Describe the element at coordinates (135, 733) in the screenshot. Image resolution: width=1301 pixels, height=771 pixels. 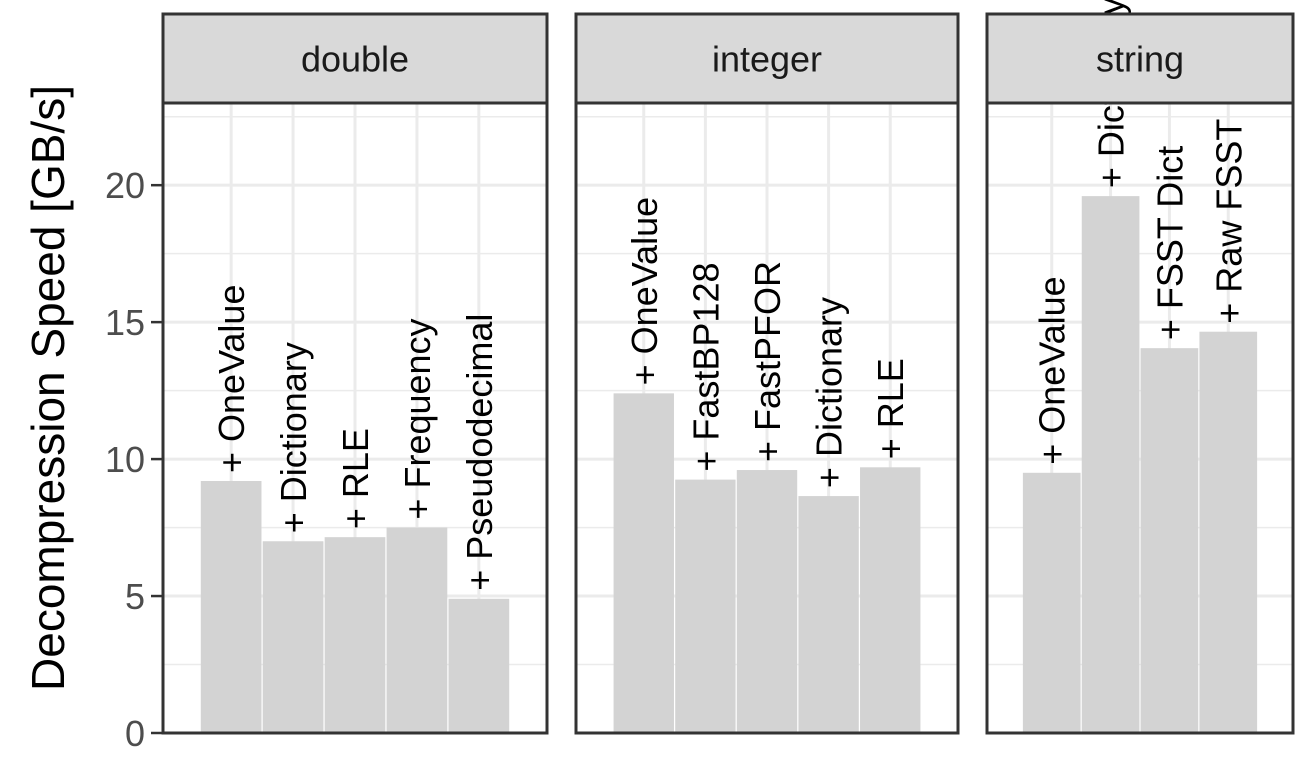
I see `y-tick-label: 0` at that location.